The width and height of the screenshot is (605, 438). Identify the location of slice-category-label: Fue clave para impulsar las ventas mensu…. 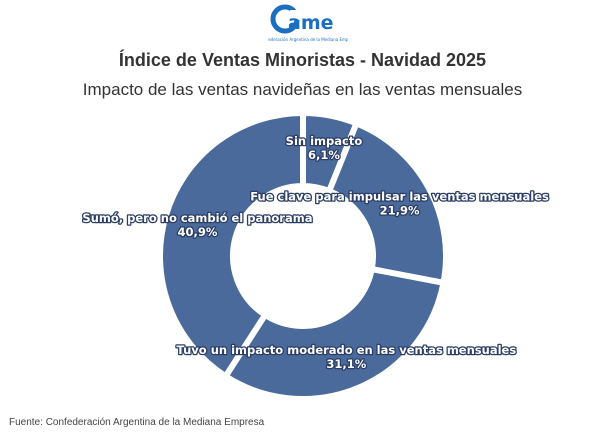
(399, 196).